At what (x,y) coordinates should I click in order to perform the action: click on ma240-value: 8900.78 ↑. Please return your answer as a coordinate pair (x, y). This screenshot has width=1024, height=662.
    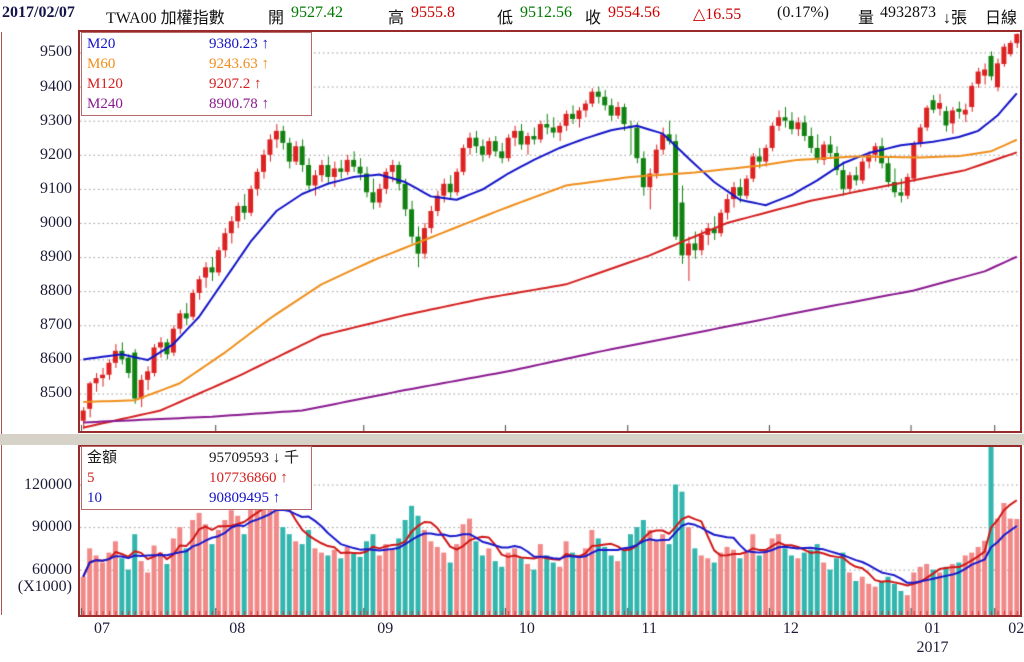
    Looking at the image, I should click on (239, 104).